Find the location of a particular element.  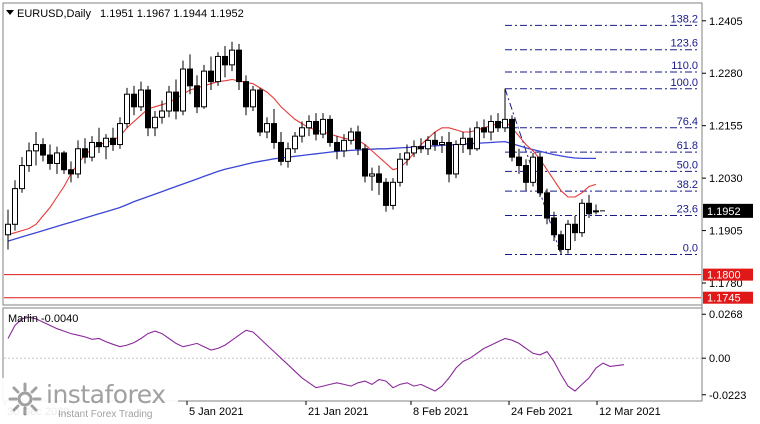

collapse-triangle-icon is located at coordinates (10, 12).